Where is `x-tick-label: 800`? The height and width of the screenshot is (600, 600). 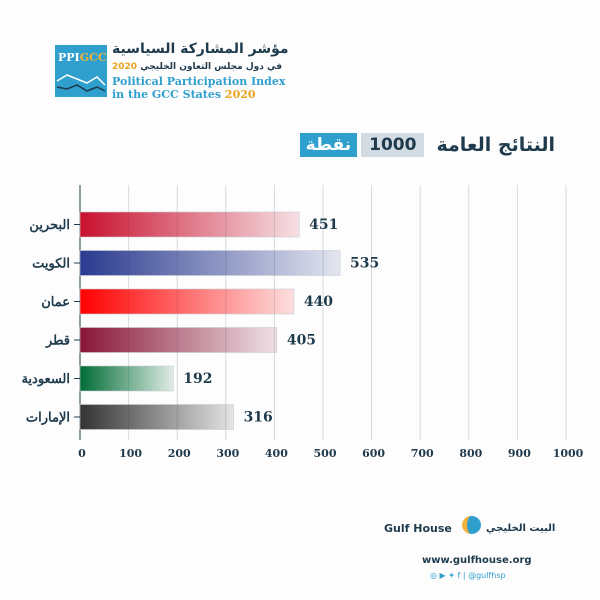 x-tick-label: 800 is located at coordinates (470, 453).